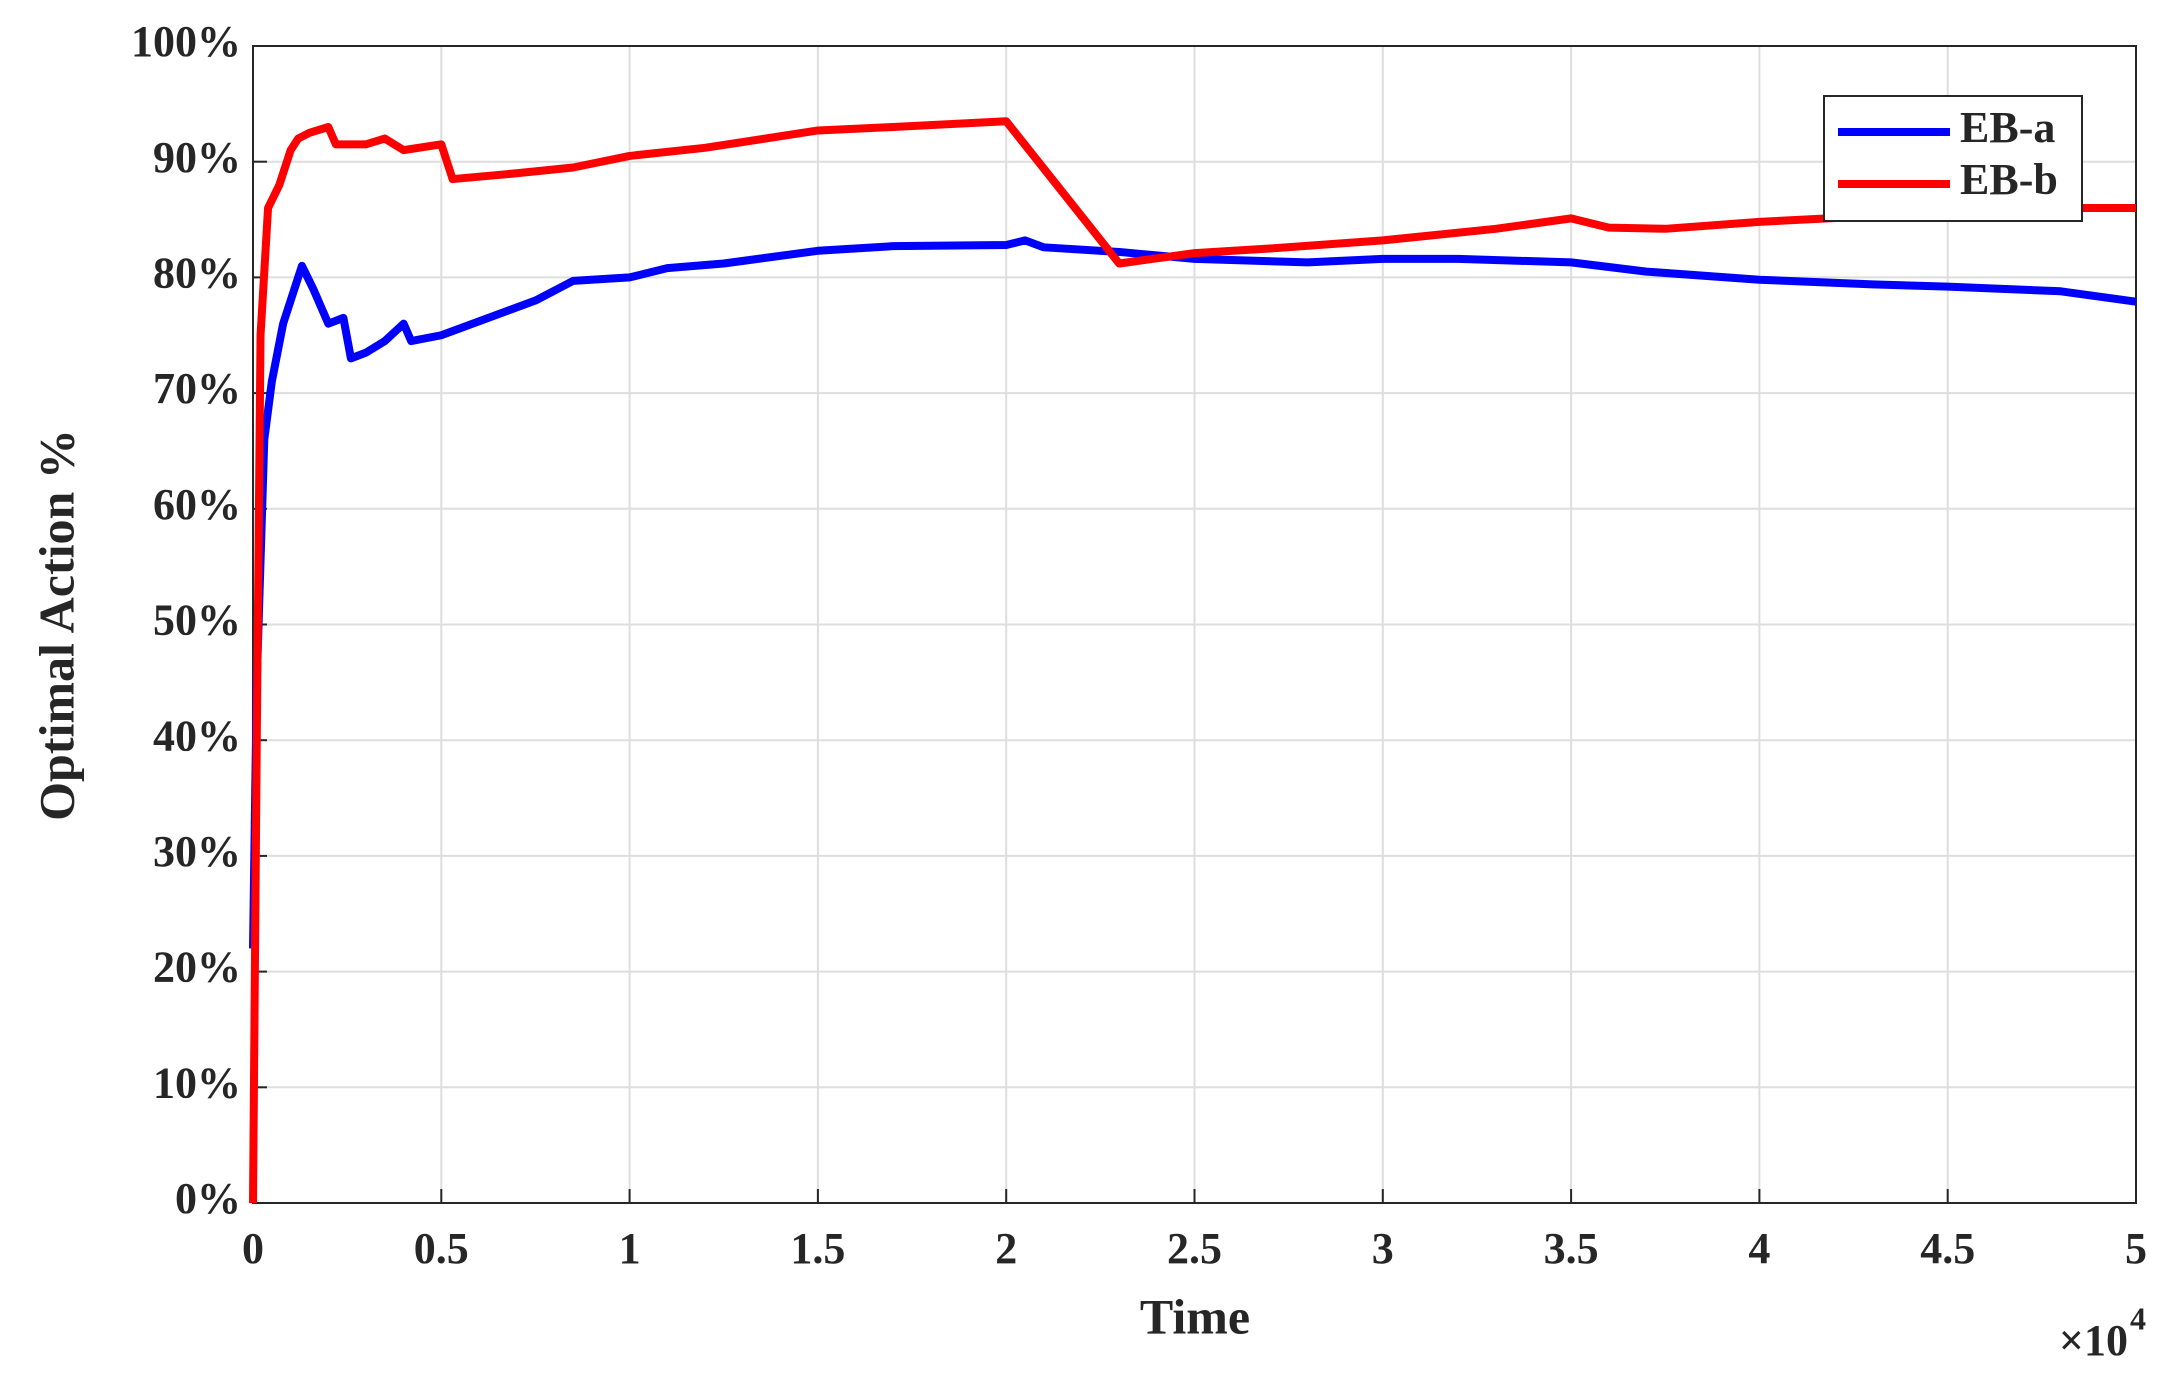  I want to click on legend-box, so click(1953, 158).